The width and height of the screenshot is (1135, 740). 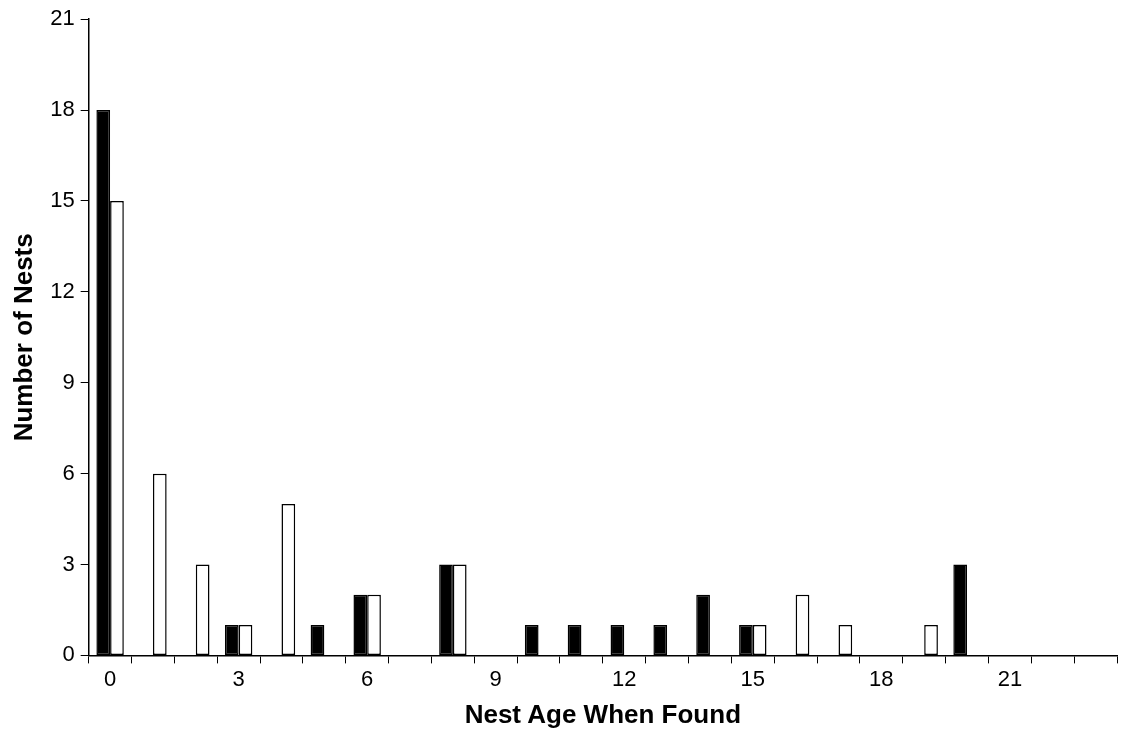 What do you see at coordinates (238, 678) in the screenshot?
I see `x-tick-label: 3` at bounding box center [238, 678].